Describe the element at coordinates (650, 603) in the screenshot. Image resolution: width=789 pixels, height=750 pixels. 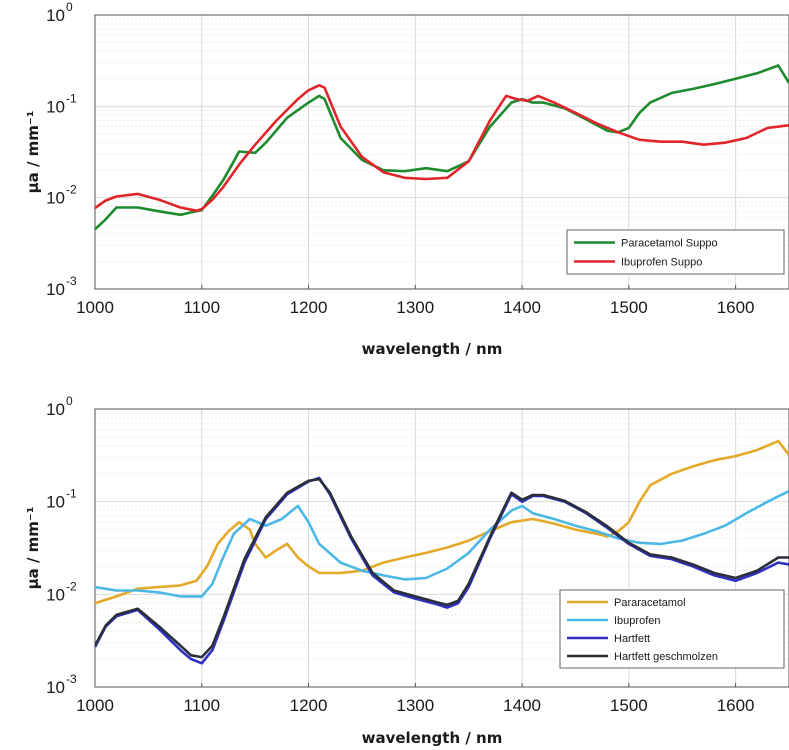
I see `legend-label: Pararacetamol` at that location.